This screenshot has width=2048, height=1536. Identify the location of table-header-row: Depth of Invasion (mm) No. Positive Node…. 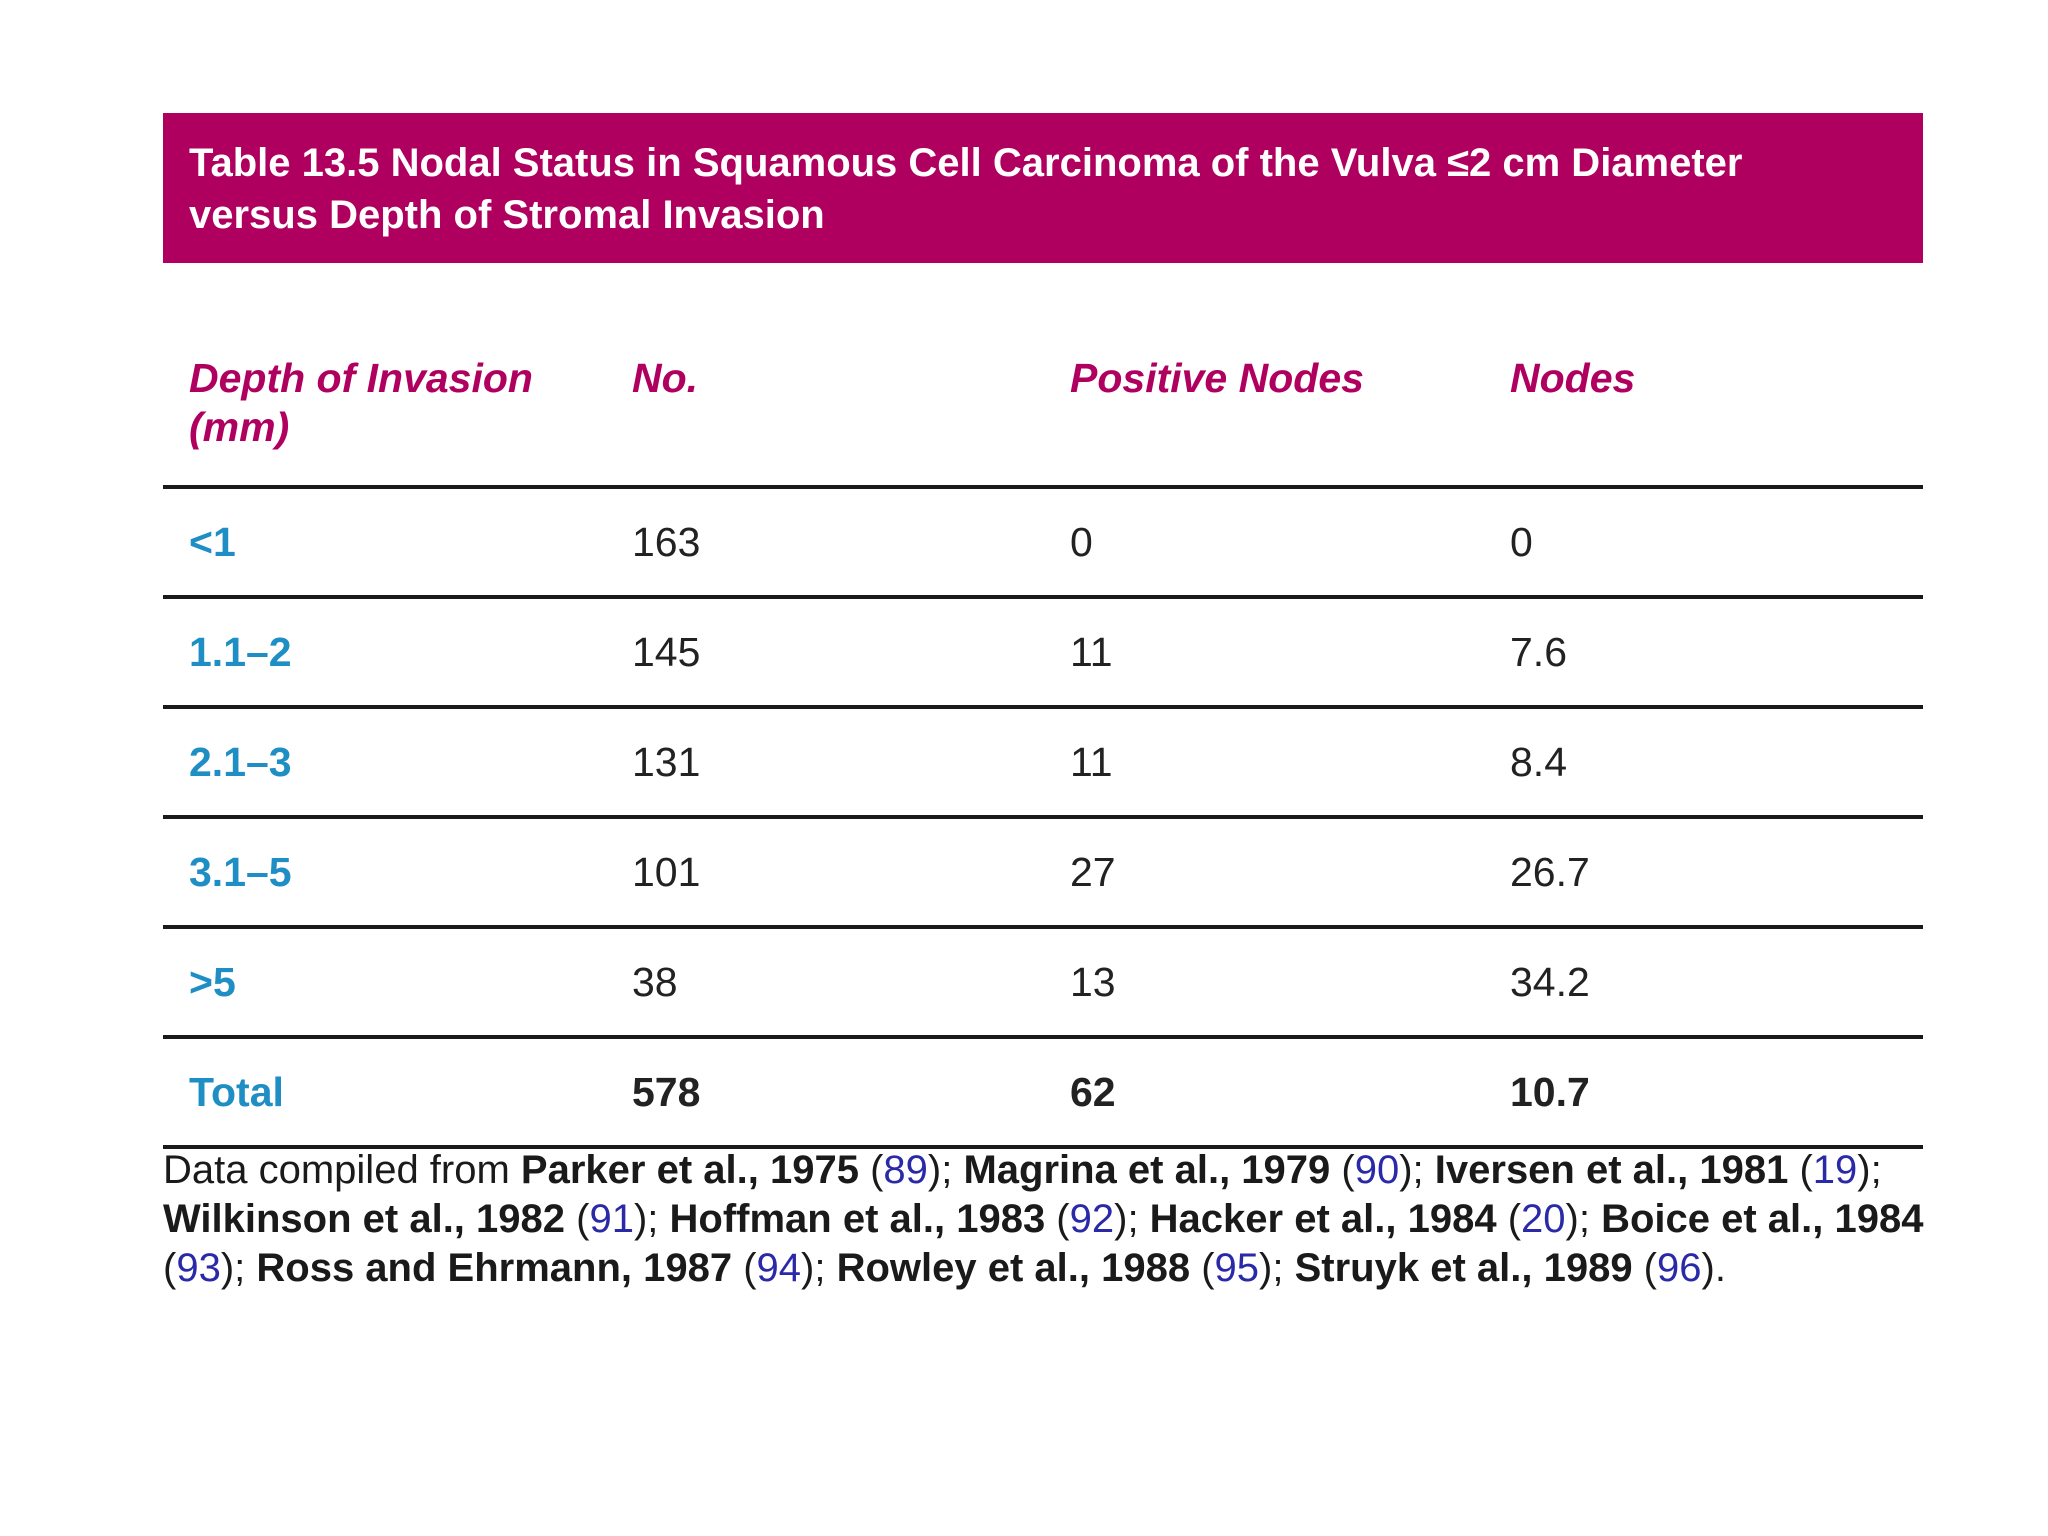
(1043, 376).